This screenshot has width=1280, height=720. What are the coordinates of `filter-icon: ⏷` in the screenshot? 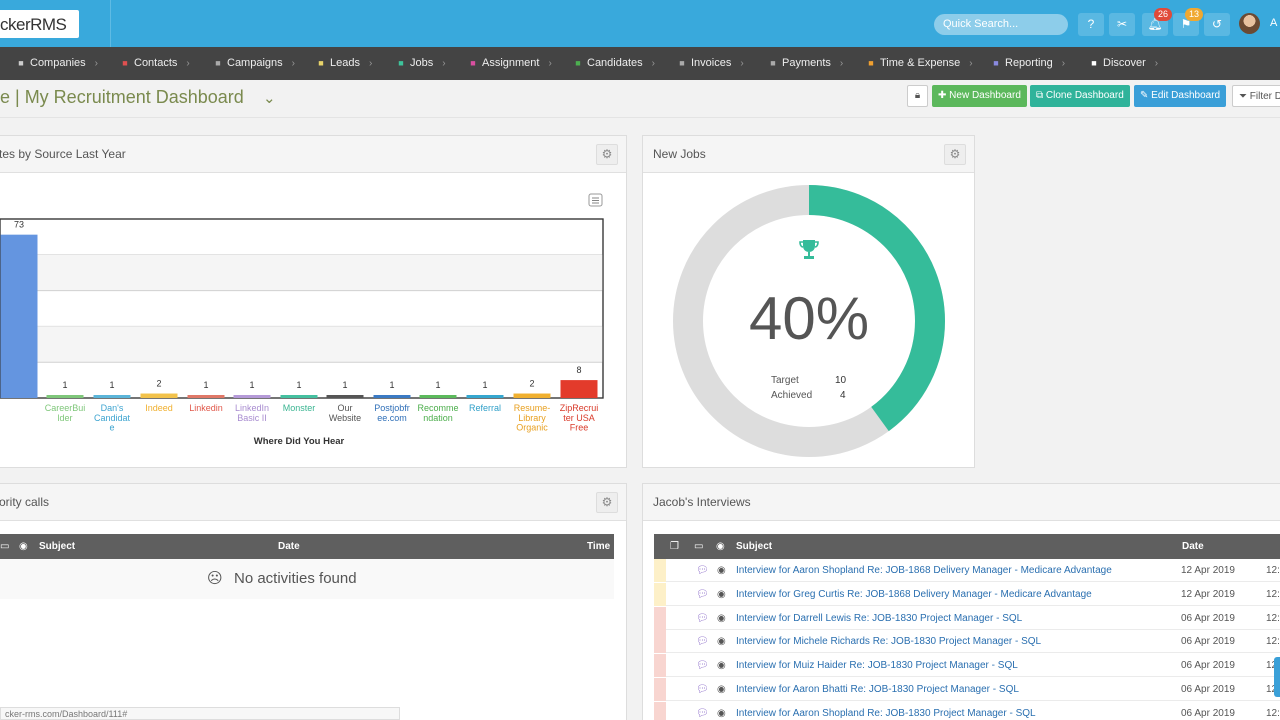 It's located at (1244, 96).